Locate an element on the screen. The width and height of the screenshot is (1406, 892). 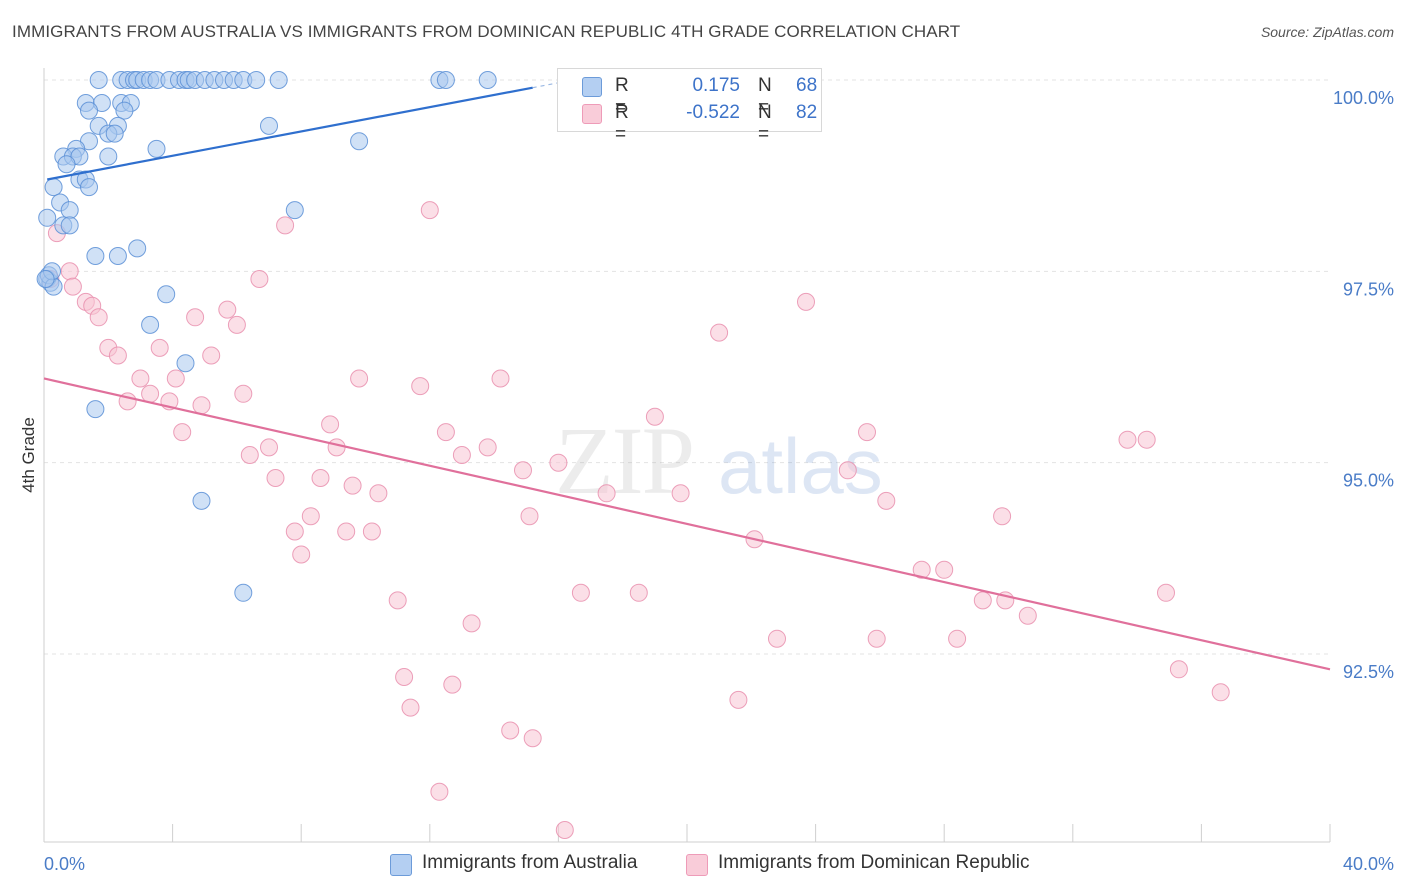
x-tick-label-min: 0.0% is located at coordinates (64, 864).